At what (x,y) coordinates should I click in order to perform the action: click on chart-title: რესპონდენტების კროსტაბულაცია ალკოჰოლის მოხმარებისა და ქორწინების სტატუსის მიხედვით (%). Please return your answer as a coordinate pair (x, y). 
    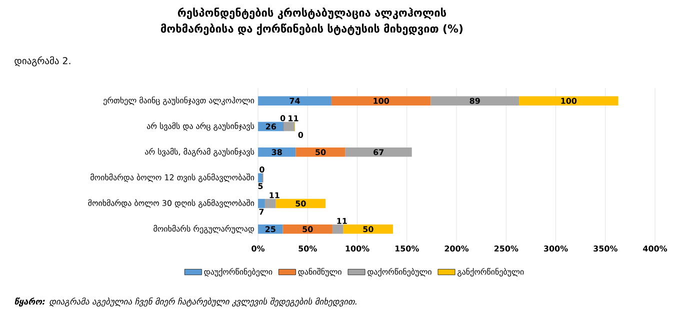
    Looking at the image, I should click on (311, 22).